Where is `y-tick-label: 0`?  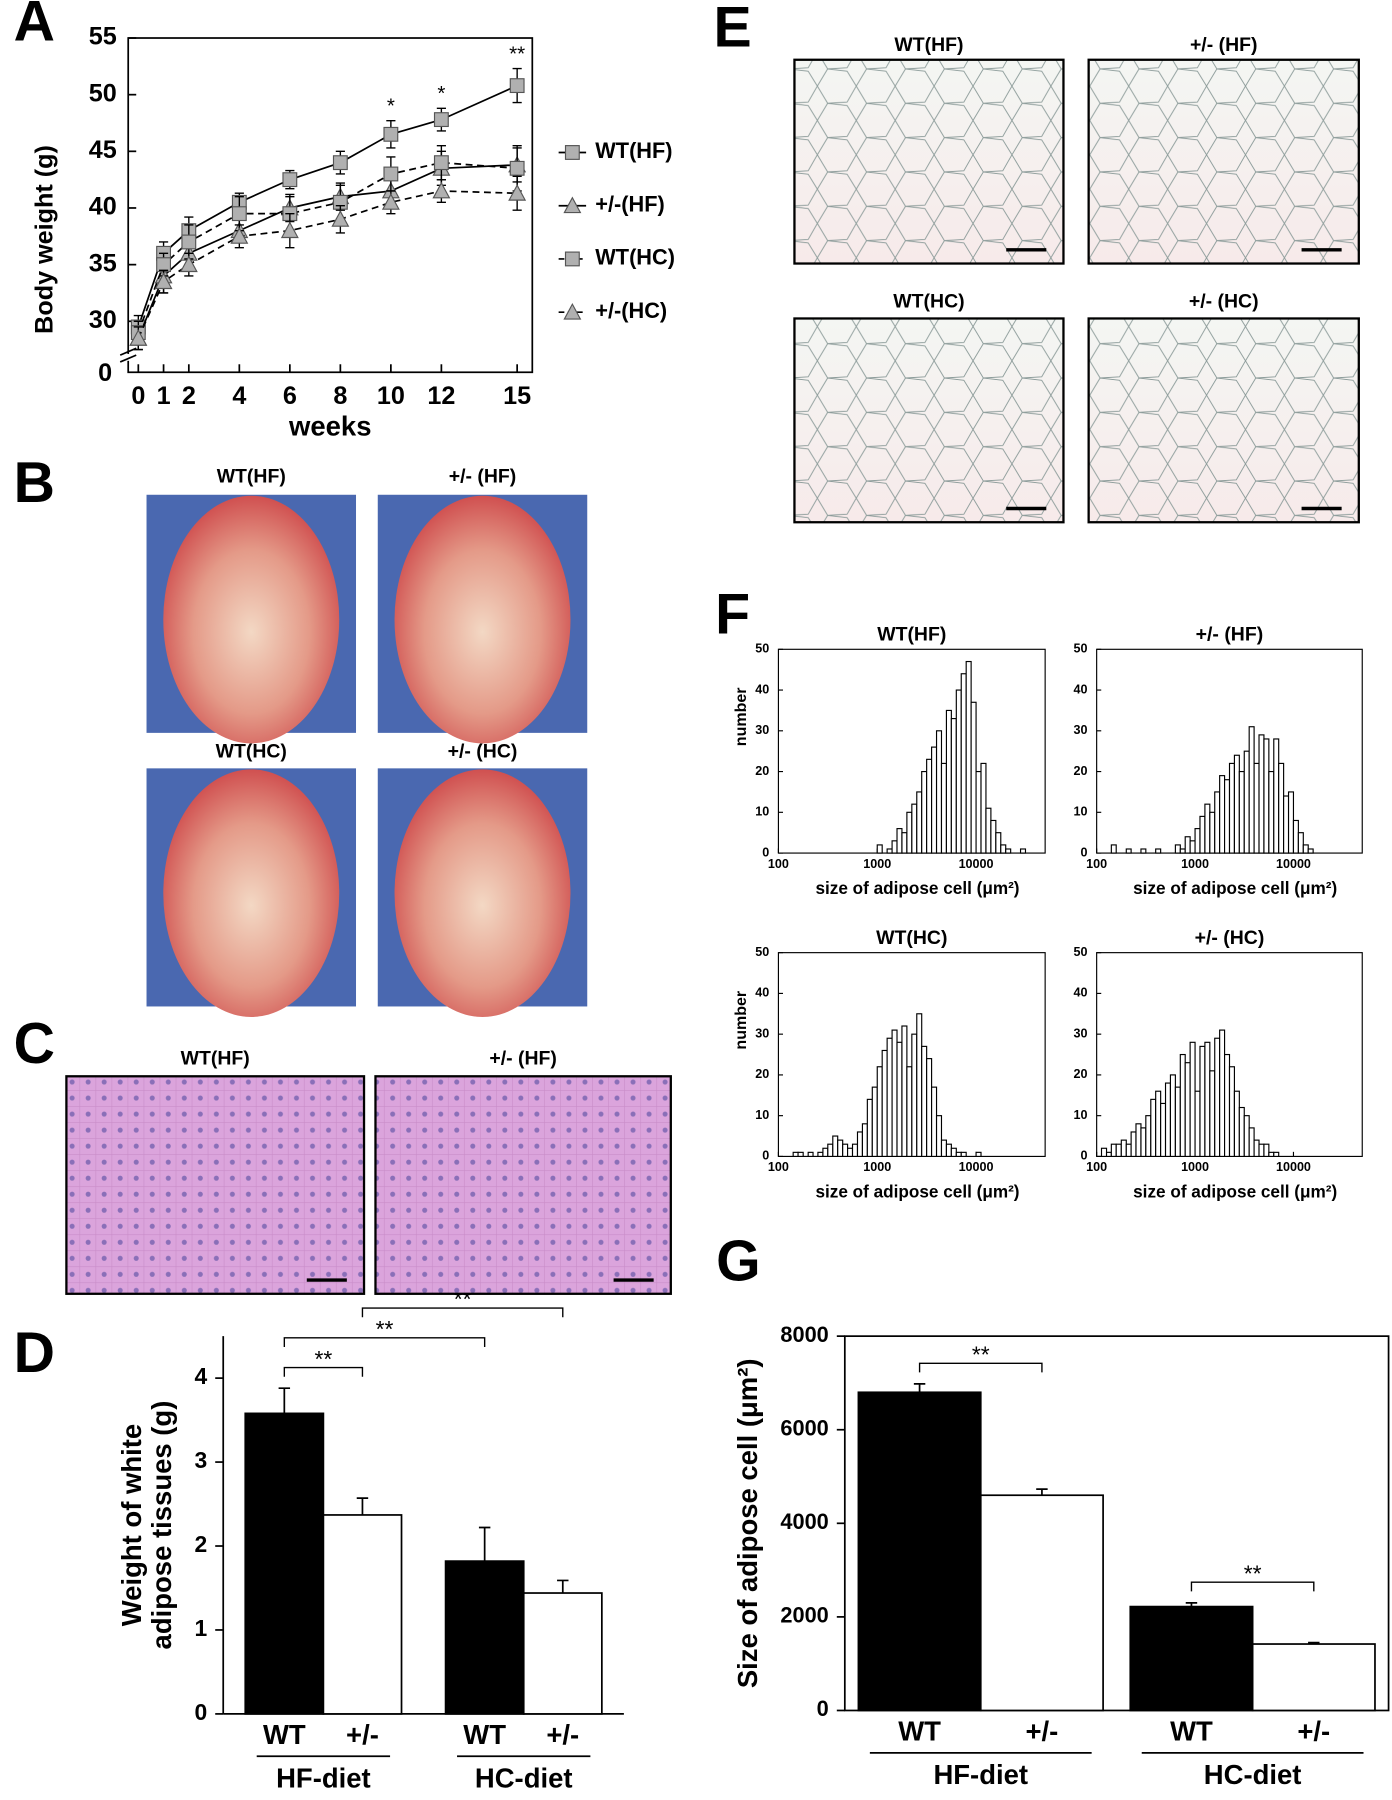
y-tick-label: 0 is located at coordinates (1084, 852).